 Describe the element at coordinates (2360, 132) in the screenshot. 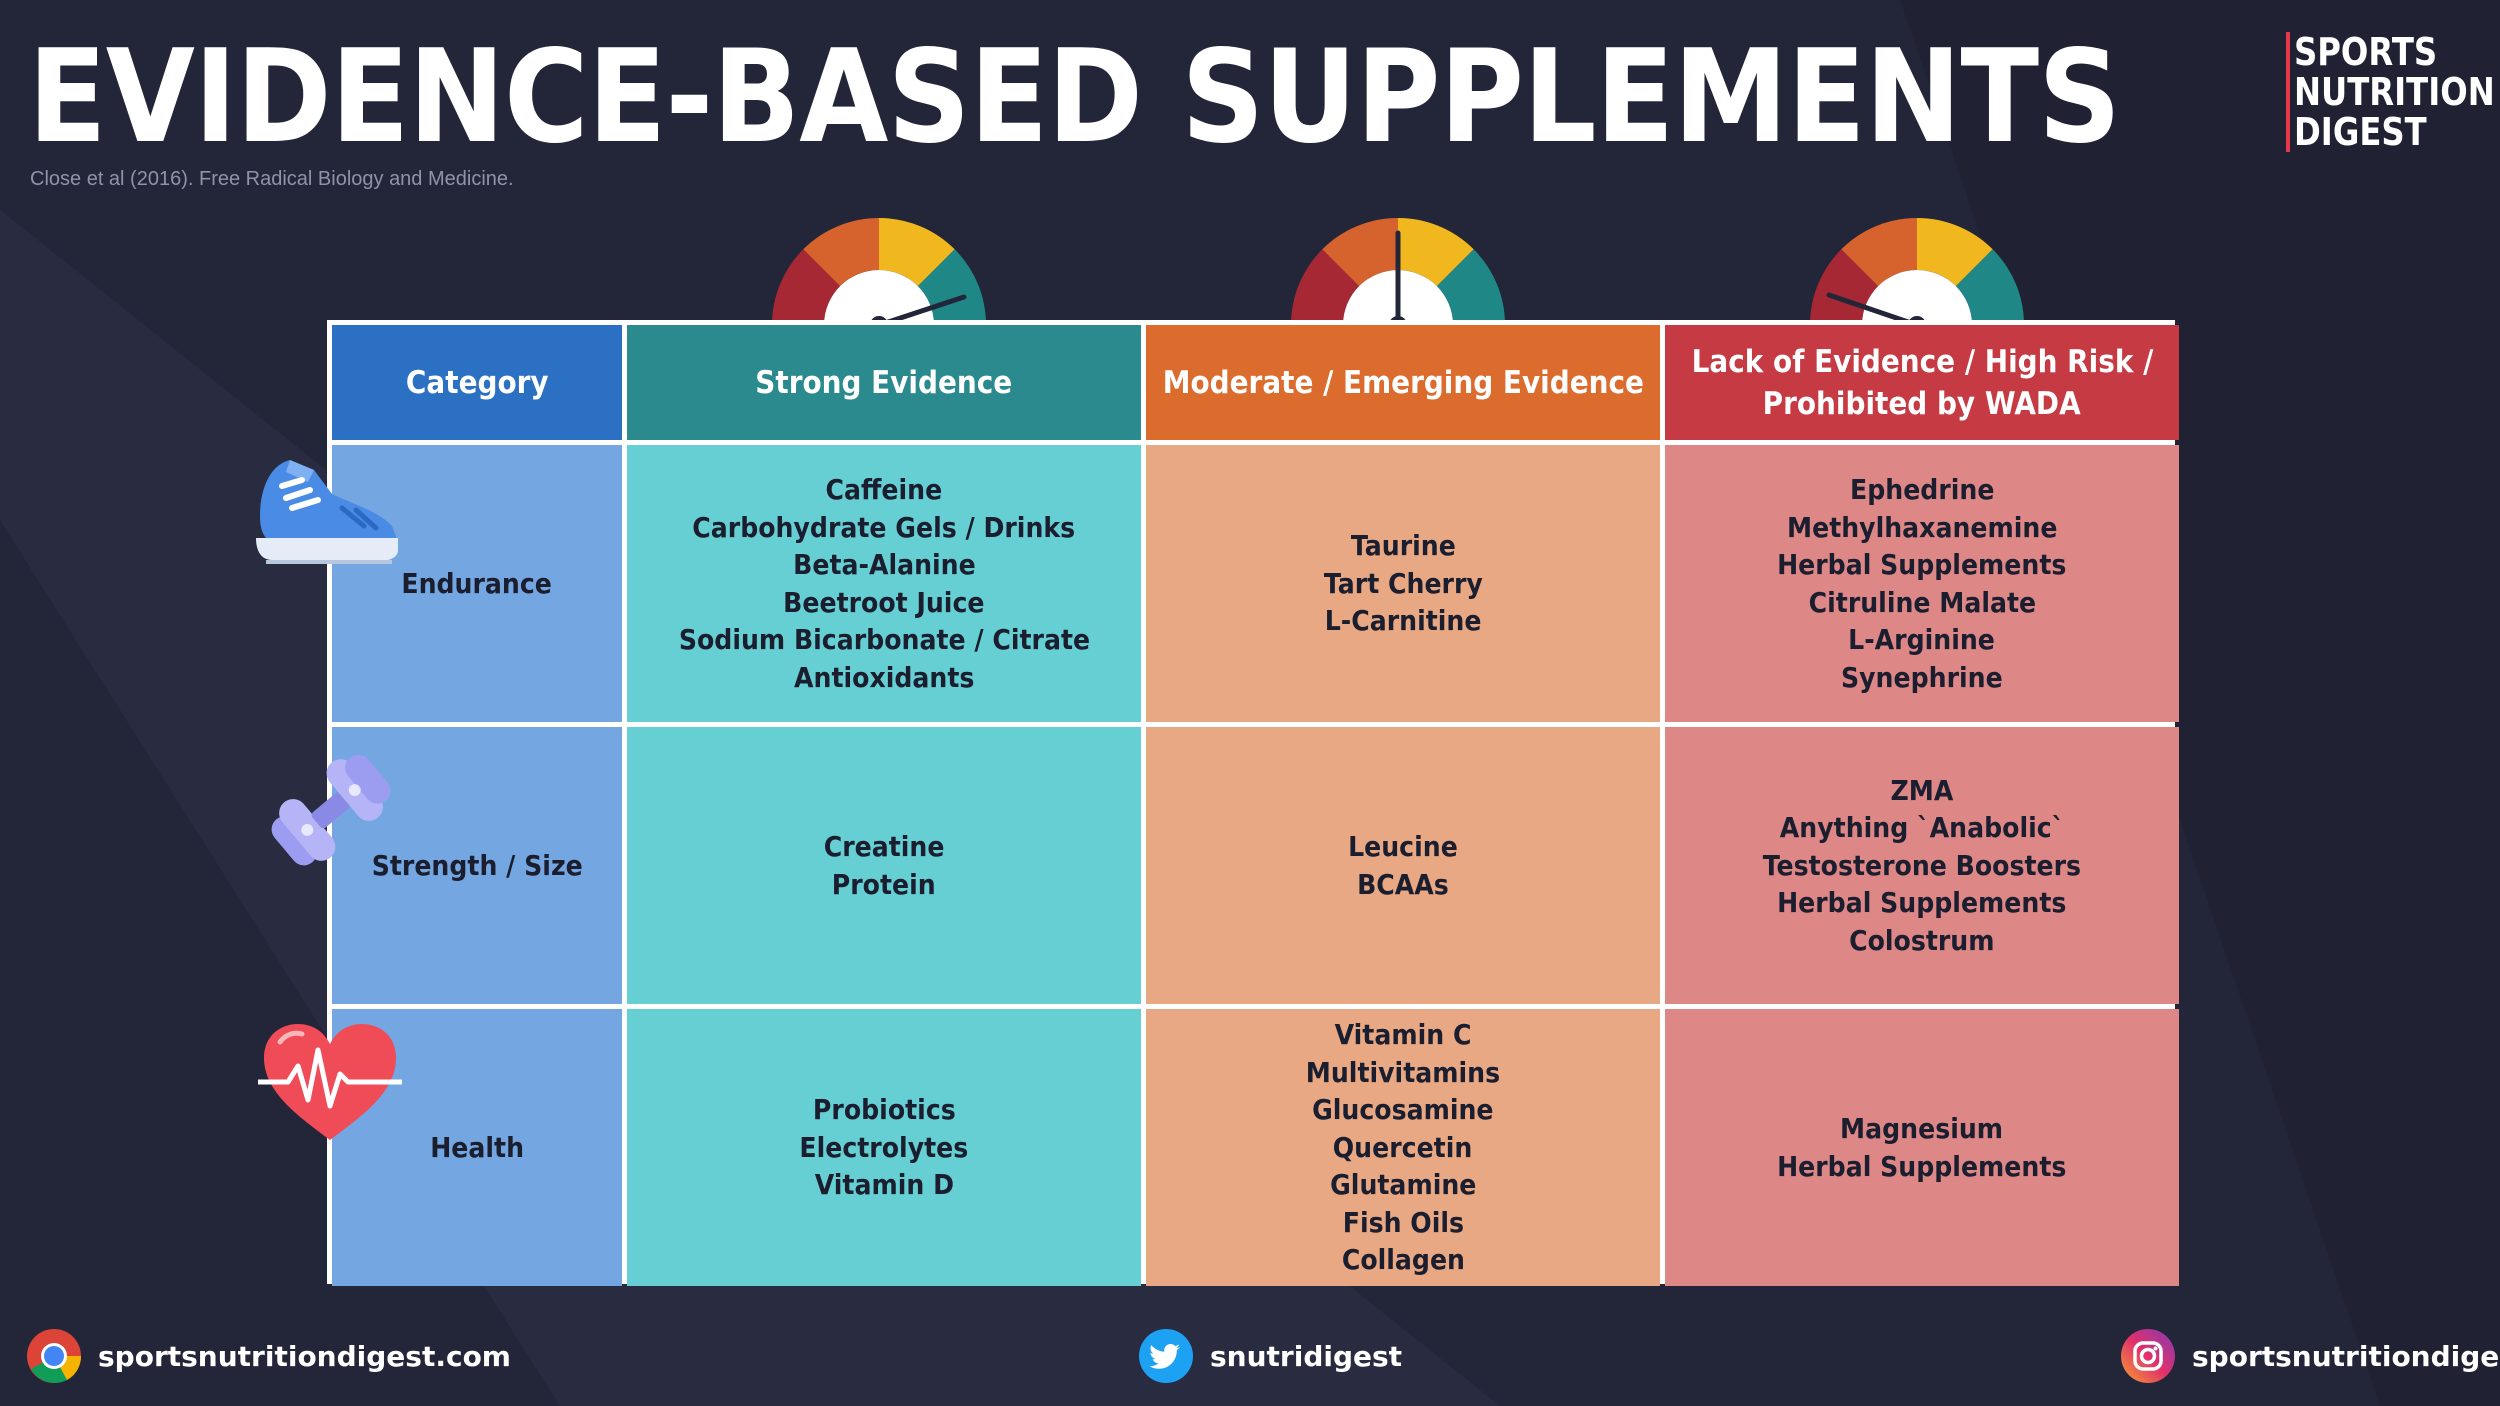

I see `brand-line-3: DIGEST` at that location.